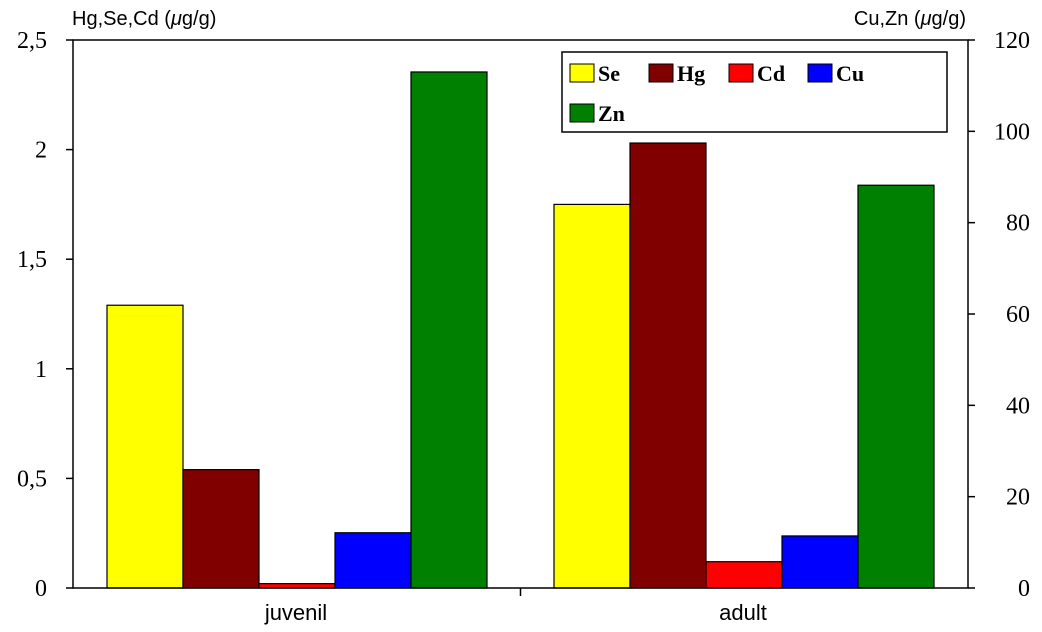  Describe the element at coordinates (691, 73) in the screenshot. I see `legend-label-hg: Hg` at that location.